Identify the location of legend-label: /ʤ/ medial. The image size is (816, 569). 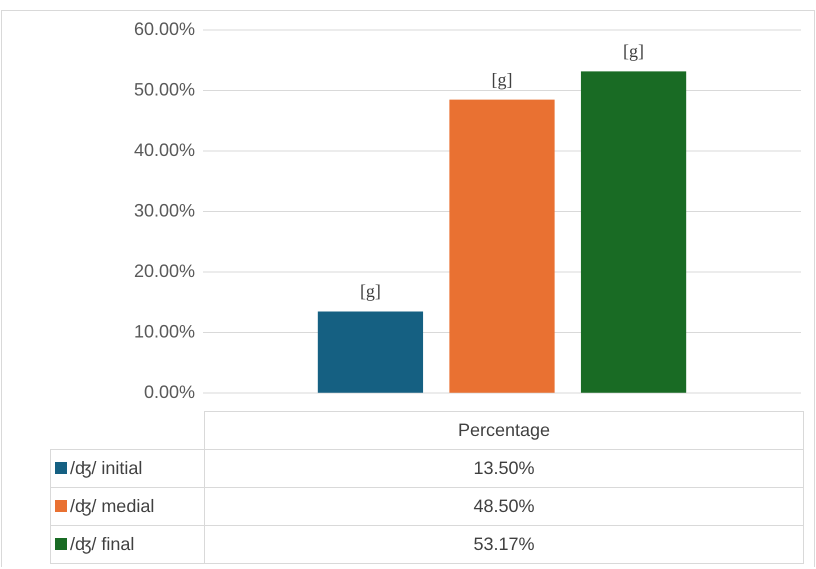
(127, 507).